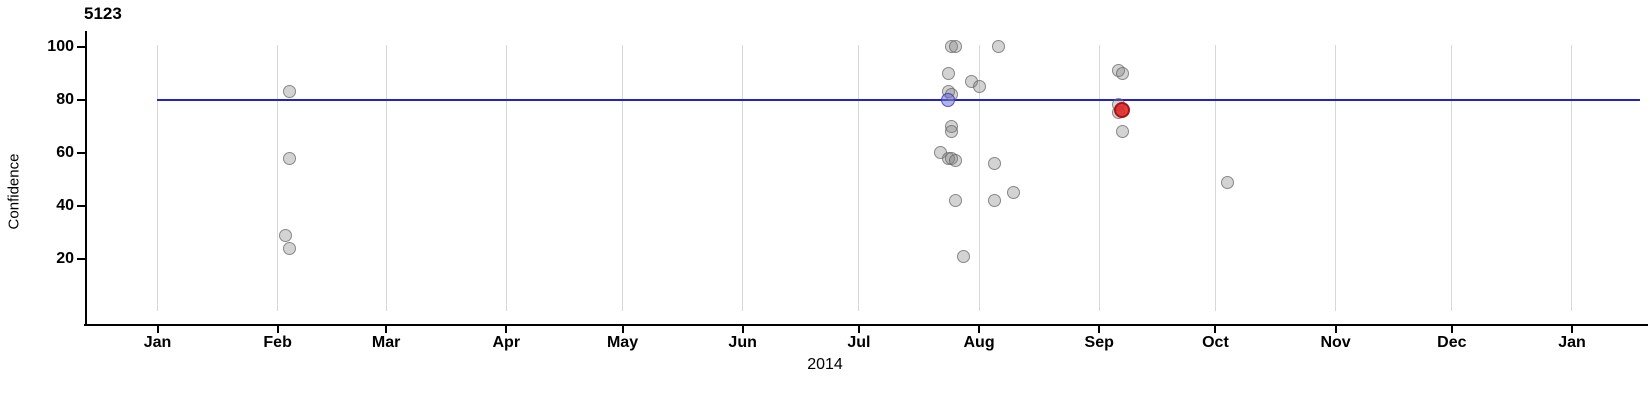 The width and height of the screenshot is (1650, 400). I want to click on x-axis-label: 2014, so click(825, 364).